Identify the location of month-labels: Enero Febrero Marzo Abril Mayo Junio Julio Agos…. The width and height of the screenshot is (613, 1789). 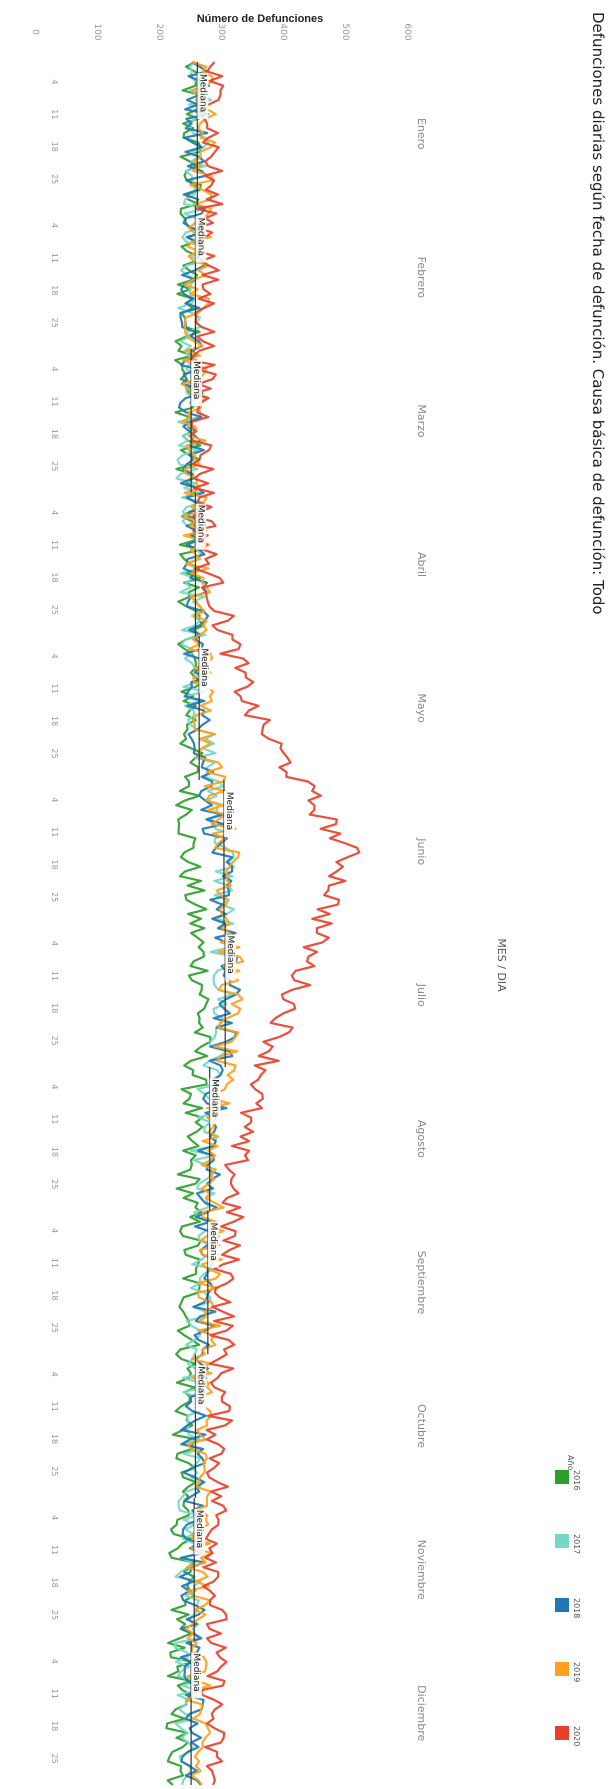
(421, 930).